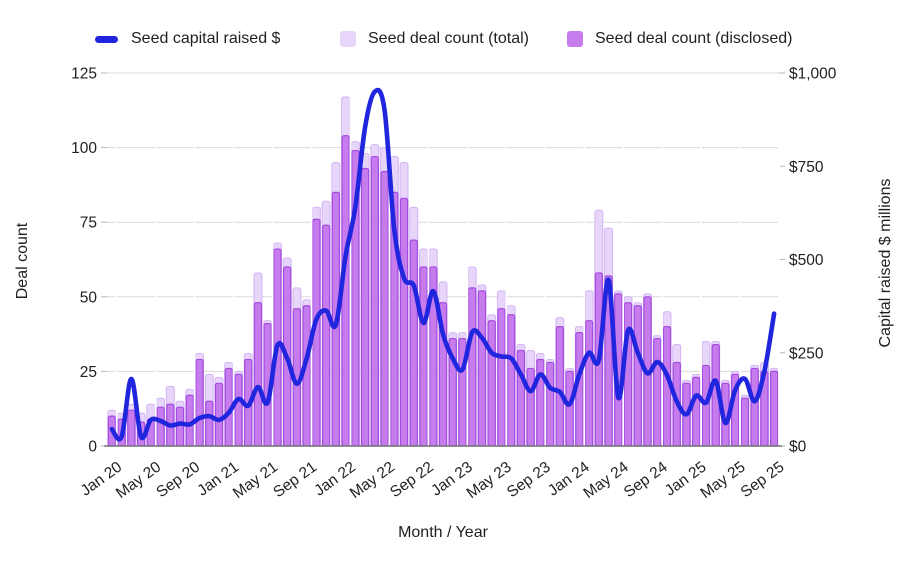  What do you see at coordinates (89, 297) in the screenshot?
I see `y-axis-left-tick-label: 50` at bounding box center [89, 297].